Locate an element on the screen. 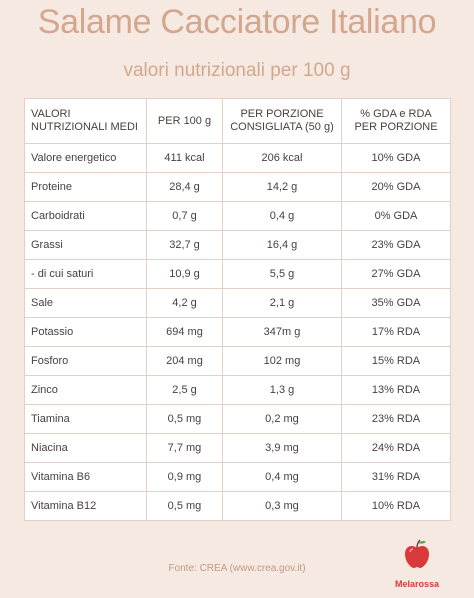 This screenshot has width=474, height=598. value-percent: 17% RDA is located at coordinates (396, 332).